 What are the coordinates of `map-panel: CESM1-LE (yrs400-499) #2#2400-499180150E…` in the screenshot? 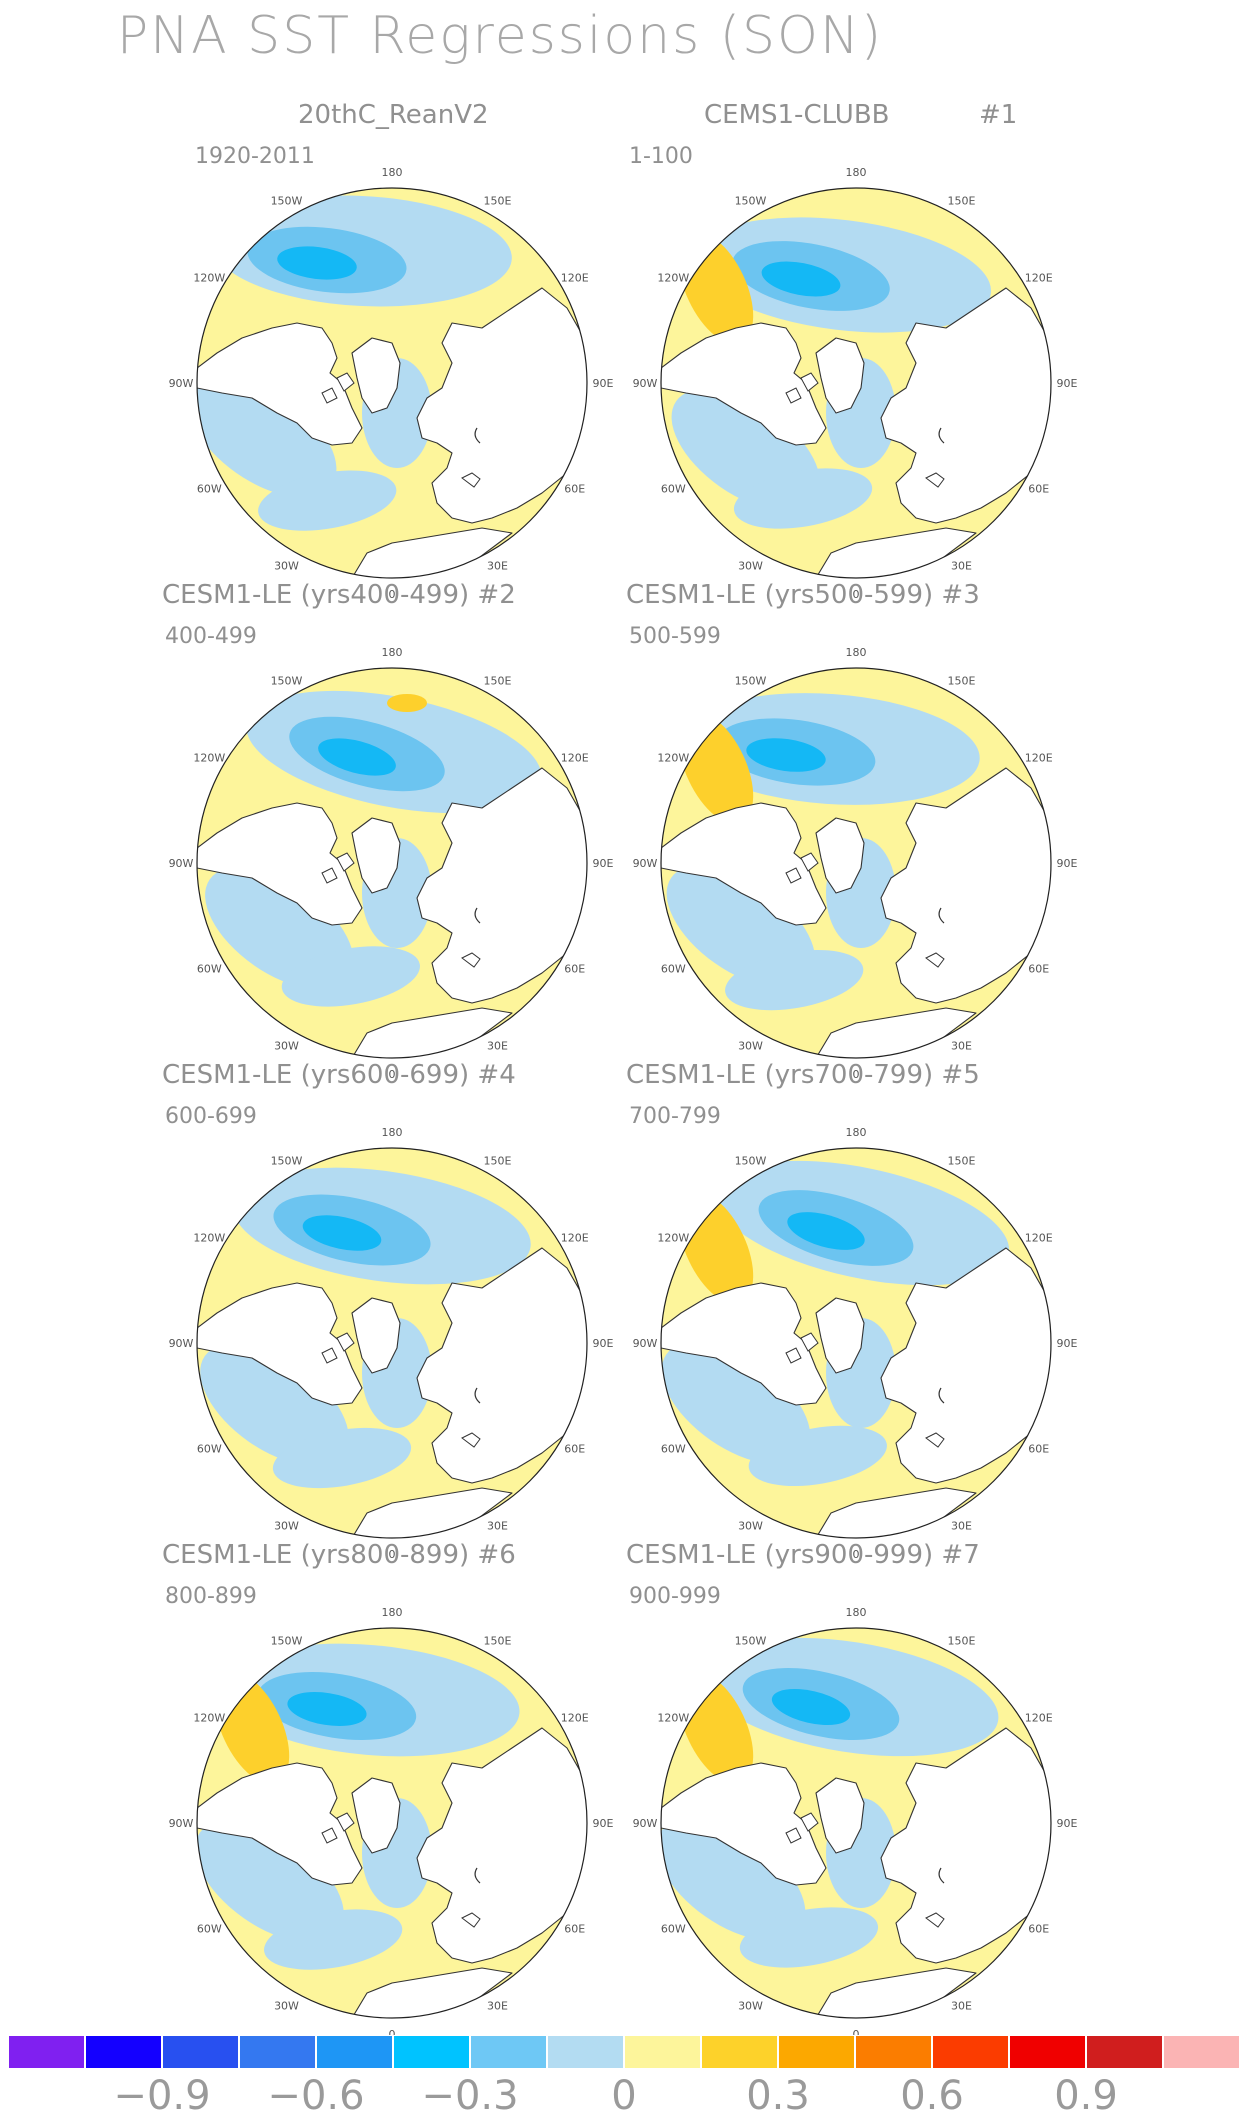 It's located at (396, 830).